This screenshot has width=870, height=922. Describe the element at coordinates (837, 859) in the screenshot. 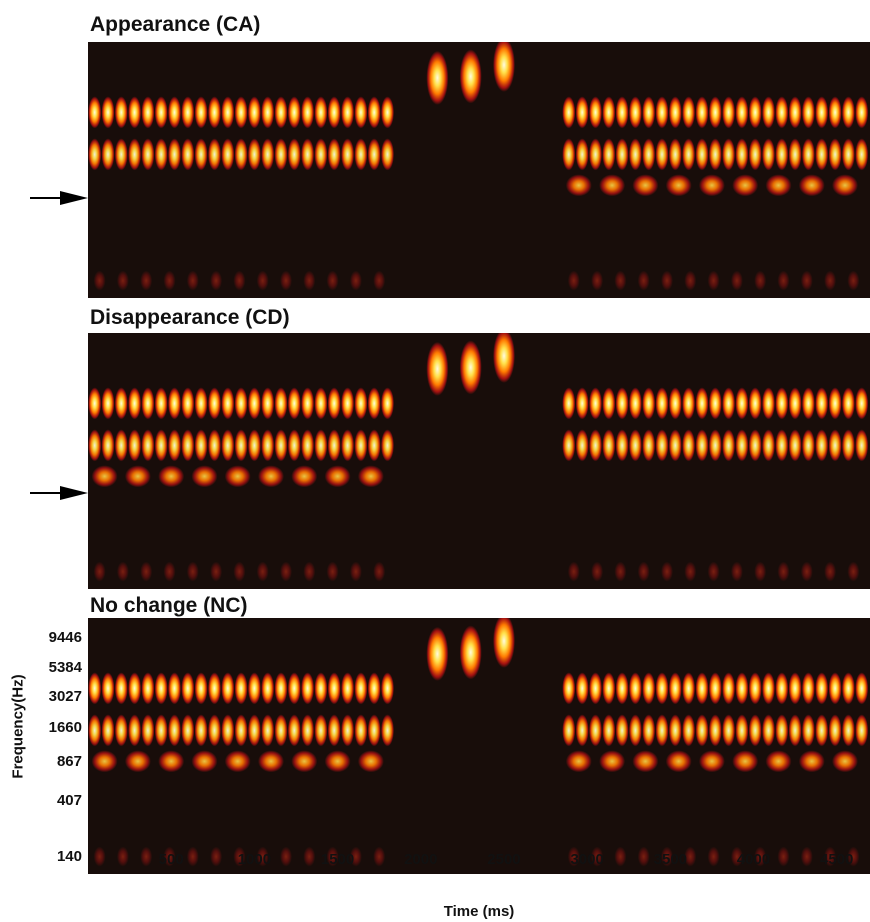

I see `x-tick-label: 4500` at that location.